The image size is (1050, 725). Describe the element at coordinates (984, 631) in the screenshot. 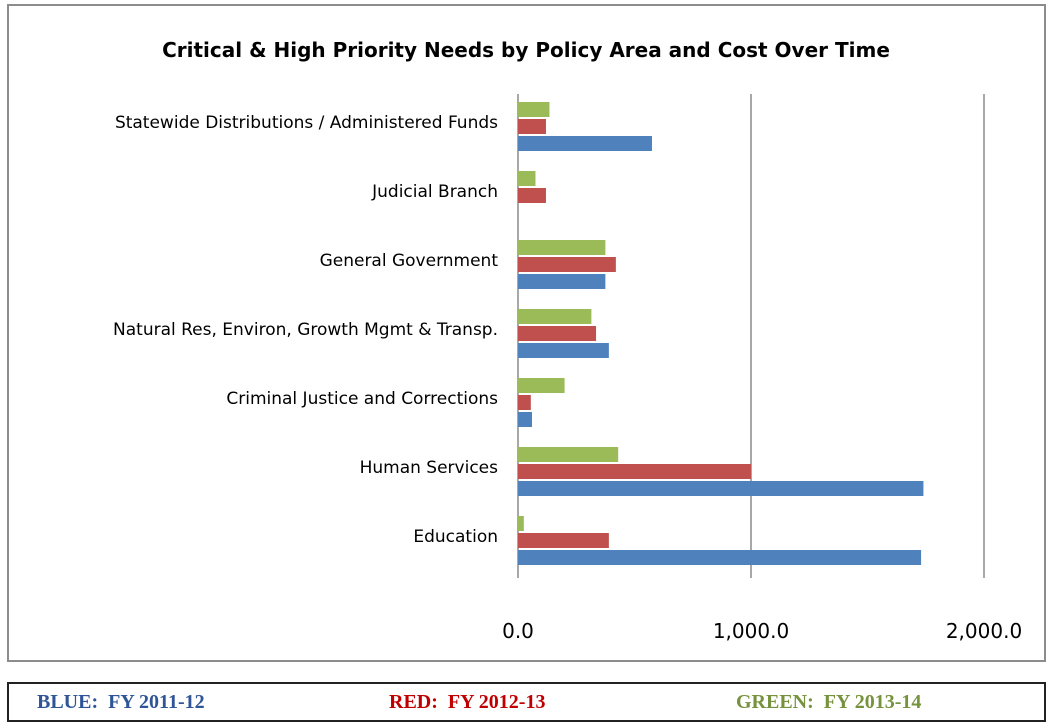

I see `x-tick-label: 2,000.0` at that location.